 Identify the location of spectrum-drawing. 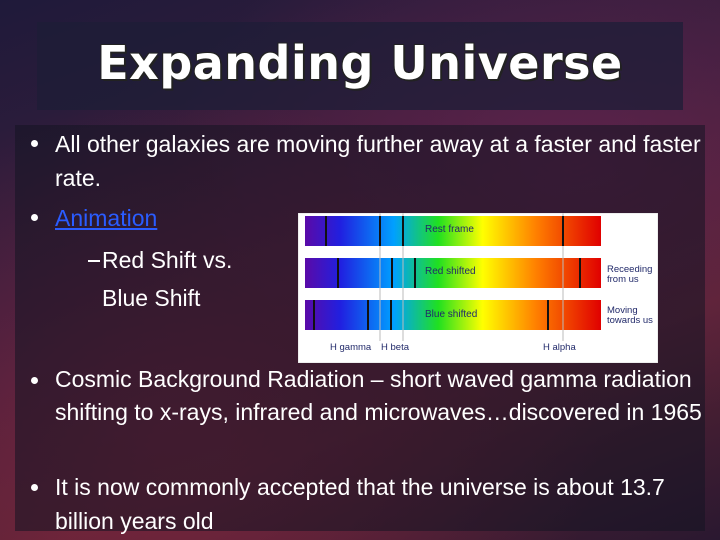
(478, 288).